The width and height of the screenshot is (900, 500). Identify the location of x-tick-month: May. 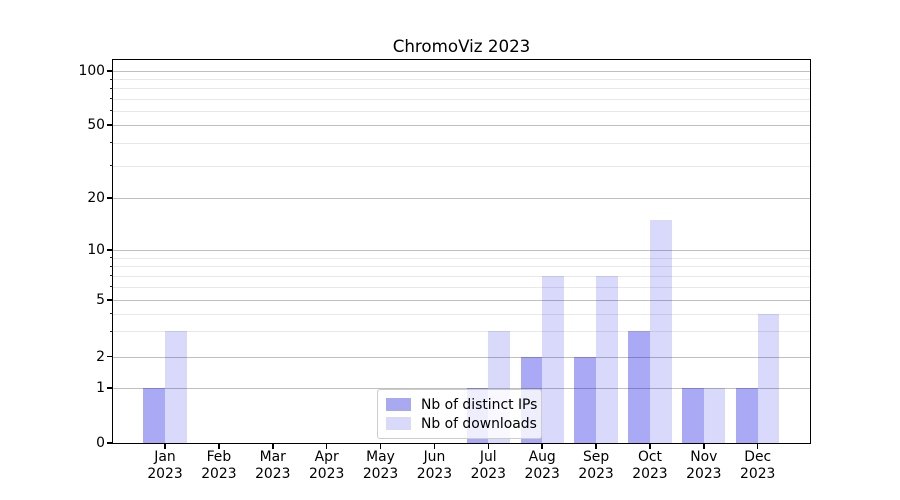
(380, 457).